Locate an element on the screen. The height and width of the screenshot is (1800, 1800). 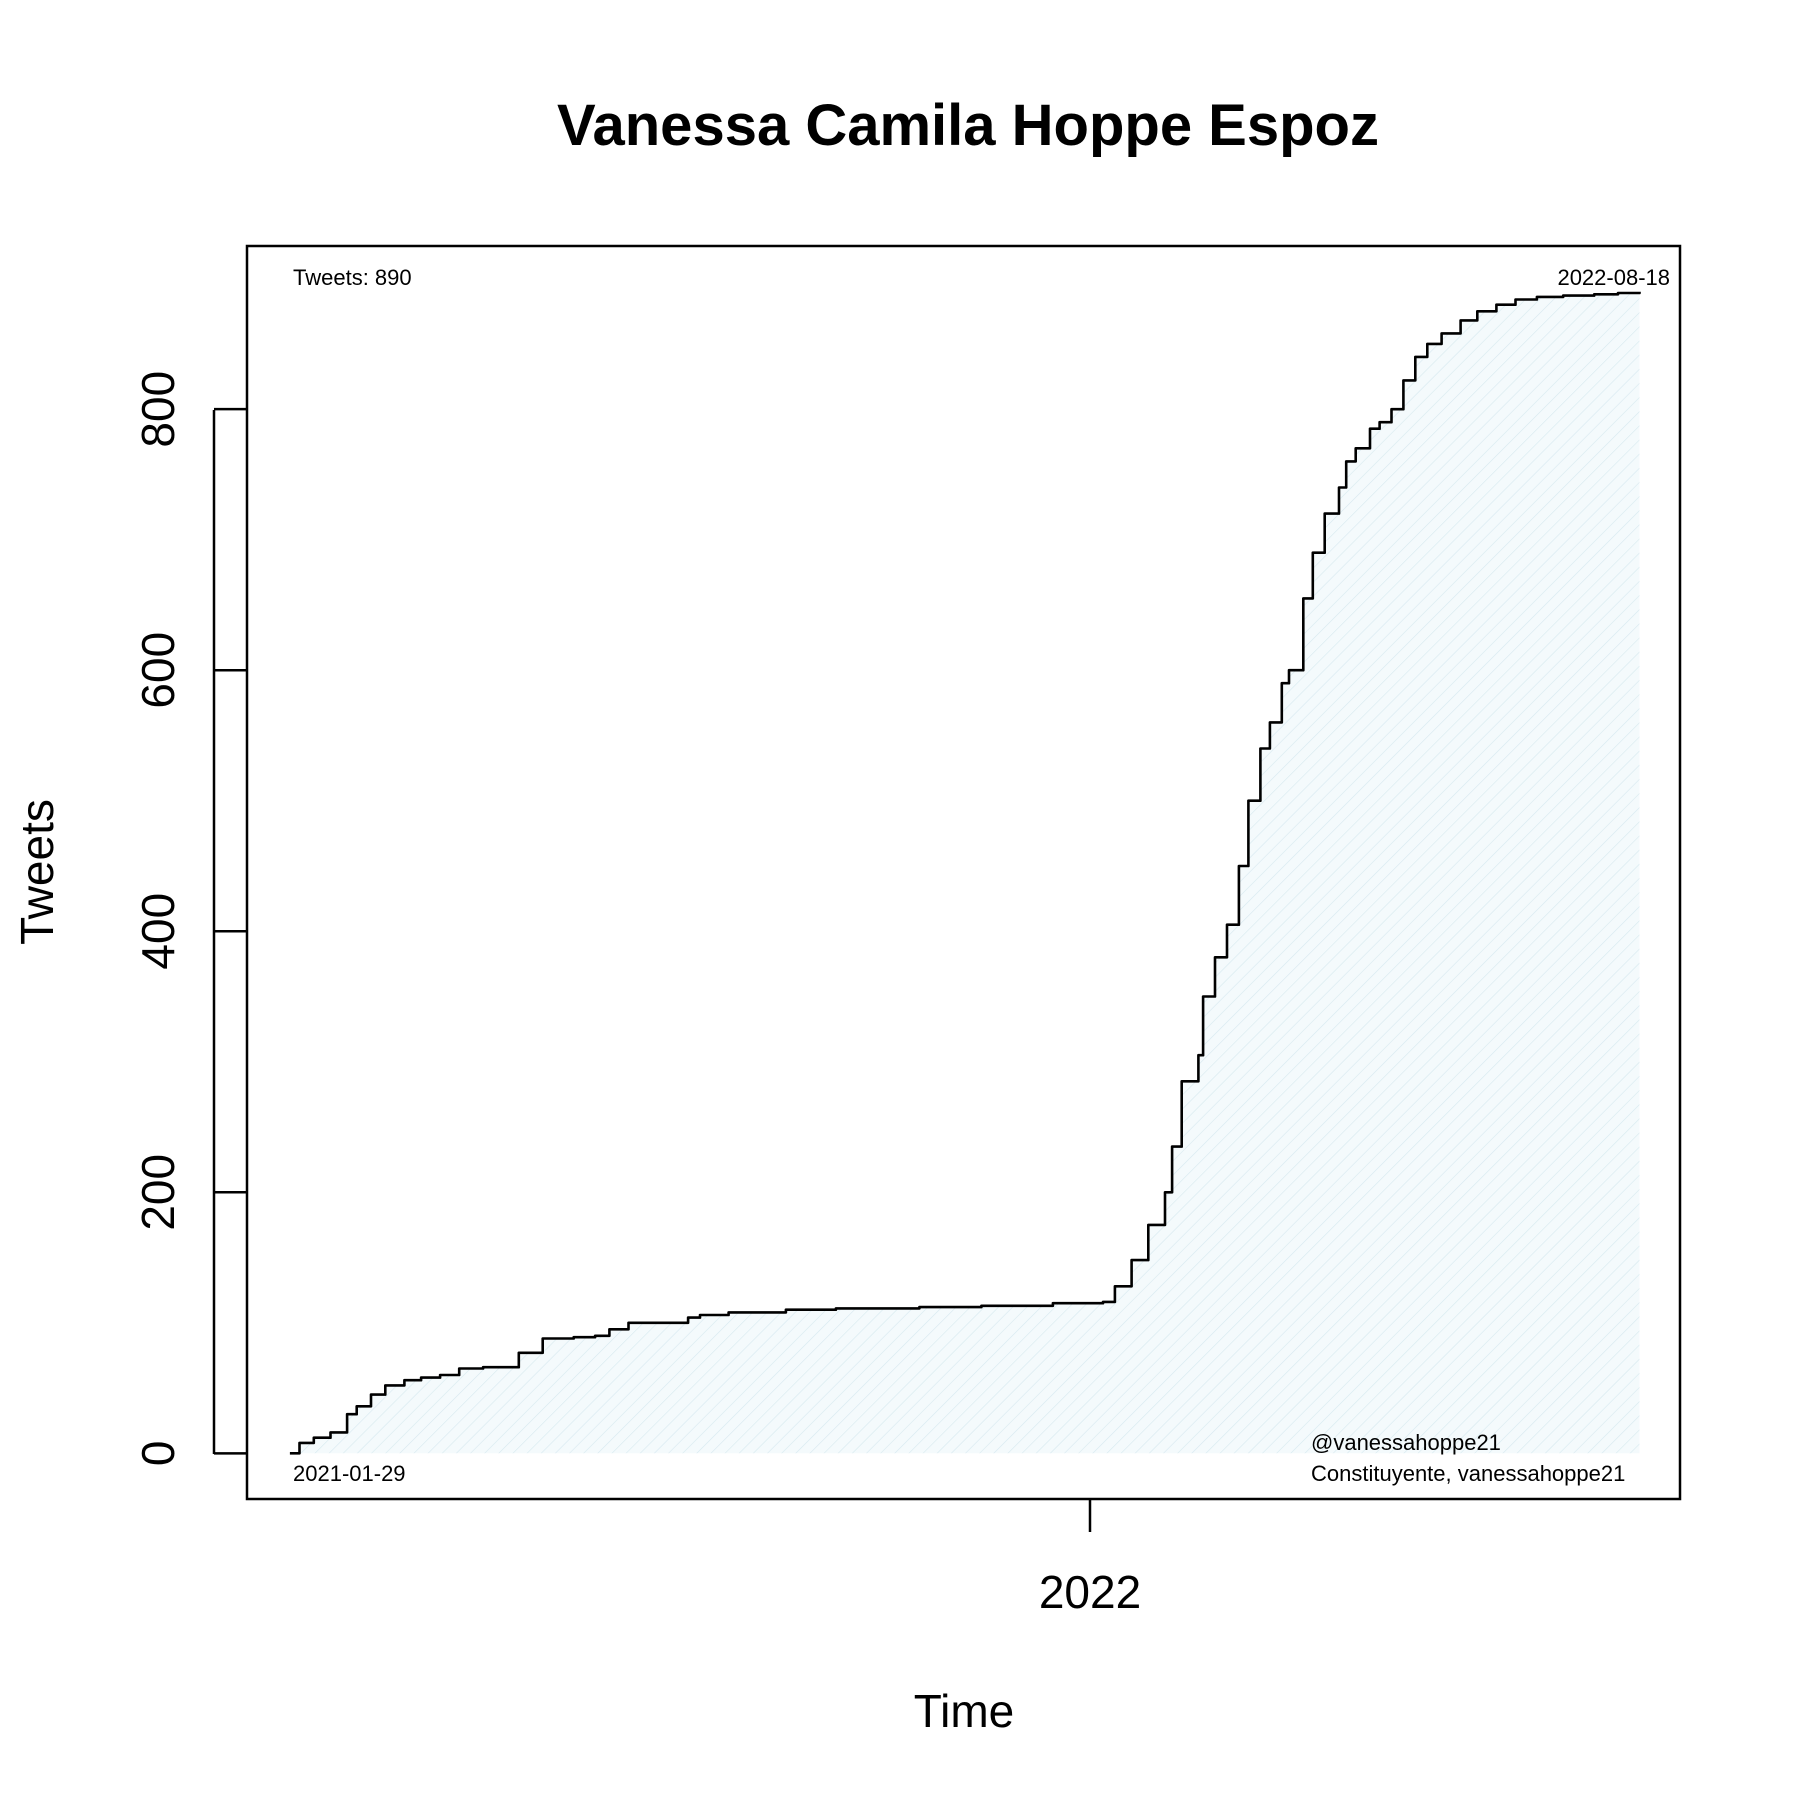
handle-note: @vanessahoppe21 is located at coordinates (1406, 1442).